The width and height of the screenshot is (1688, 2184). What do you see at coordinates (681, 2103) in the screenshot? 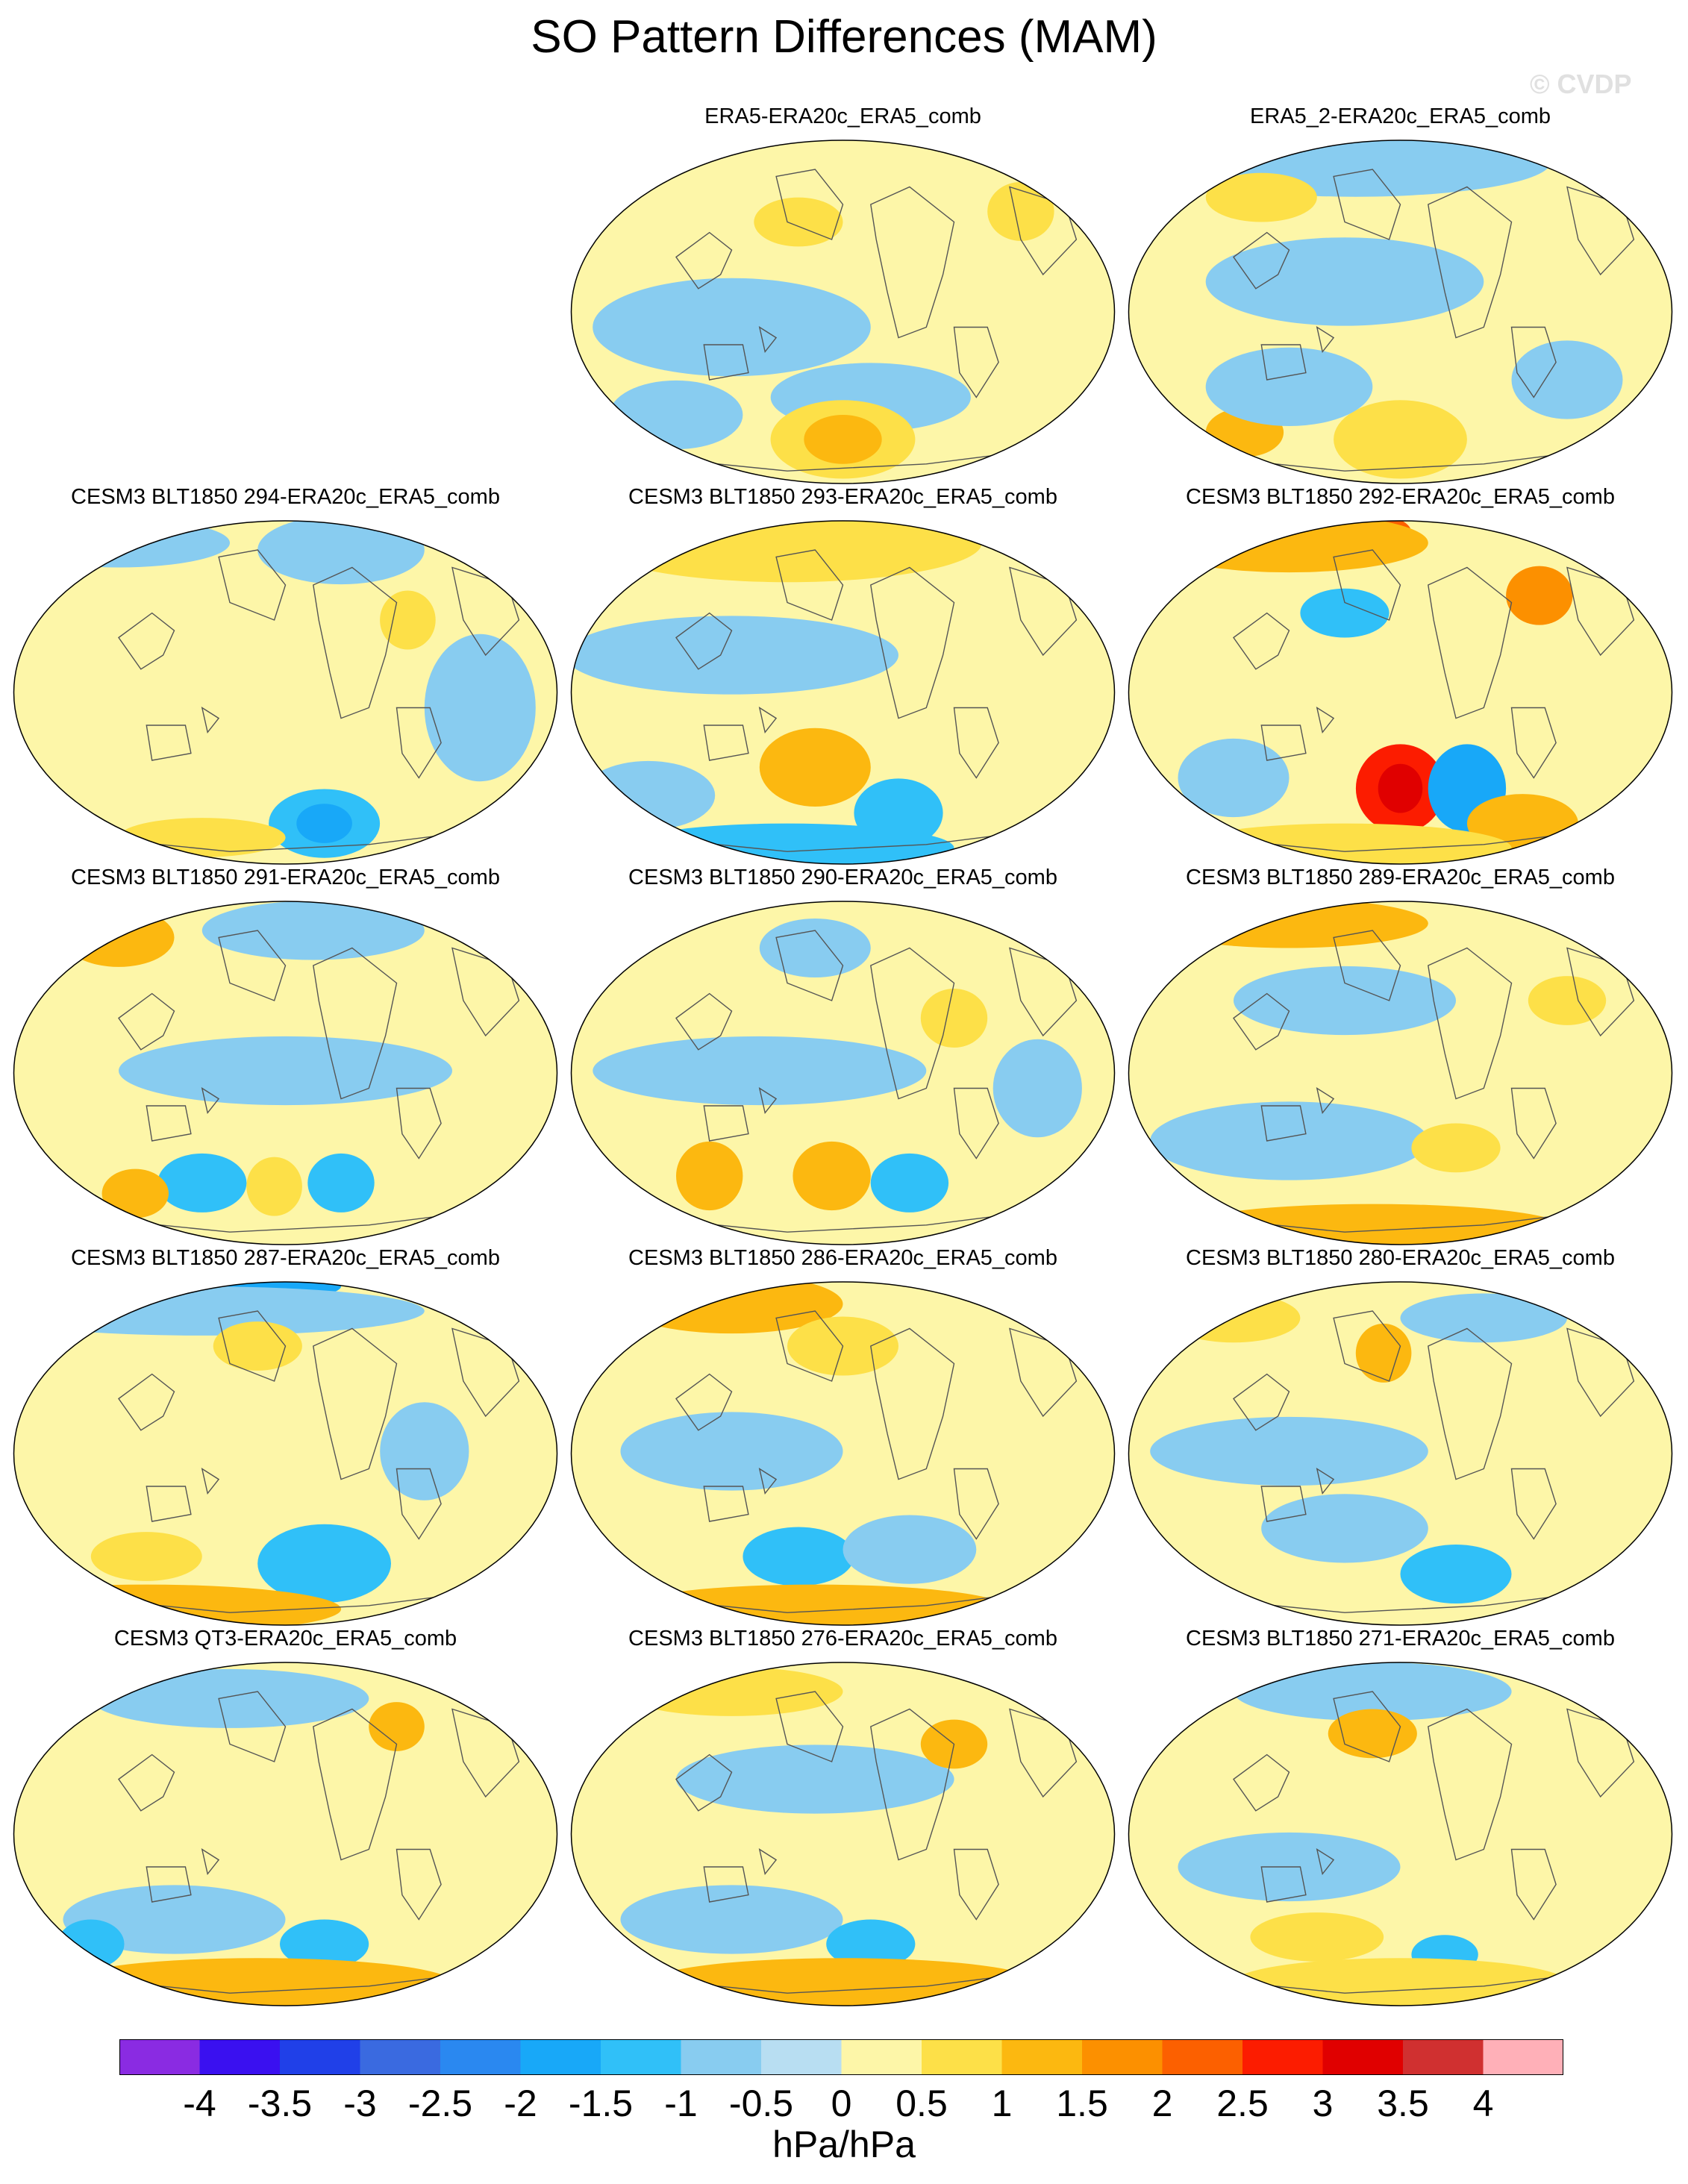
I see `colorbar-tick-label: -1` at bounding box center [681, 2103].